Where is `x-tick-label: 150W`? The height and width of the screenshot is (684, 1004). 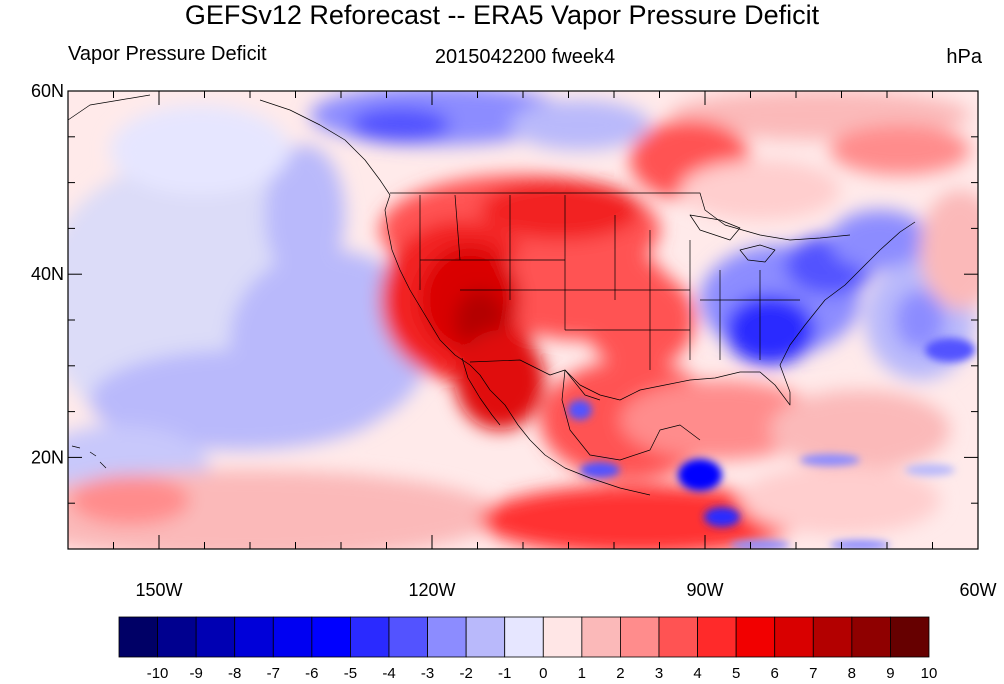
x-tick-label: 150W is located at coordinates (158, 590).